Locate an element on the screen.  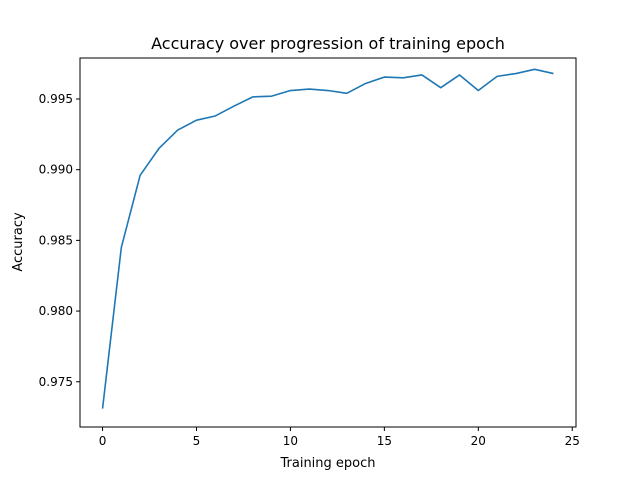
y-axis-label: Accuracy is located at coordinates (18, 242).